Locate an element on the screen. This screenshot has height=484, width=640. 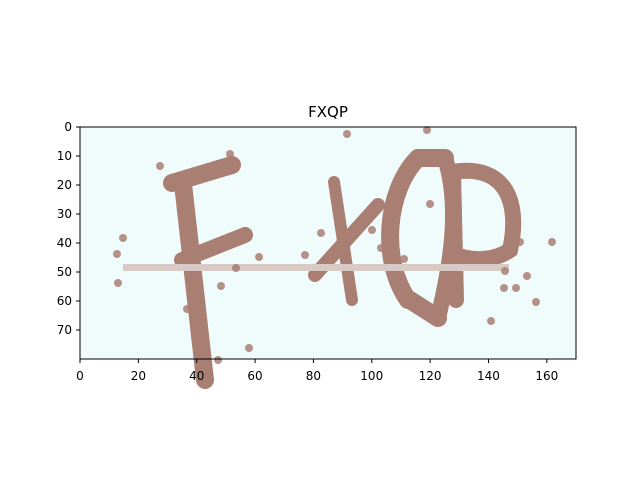
x-tick-label: 100 is located at coordinates (371, 376).